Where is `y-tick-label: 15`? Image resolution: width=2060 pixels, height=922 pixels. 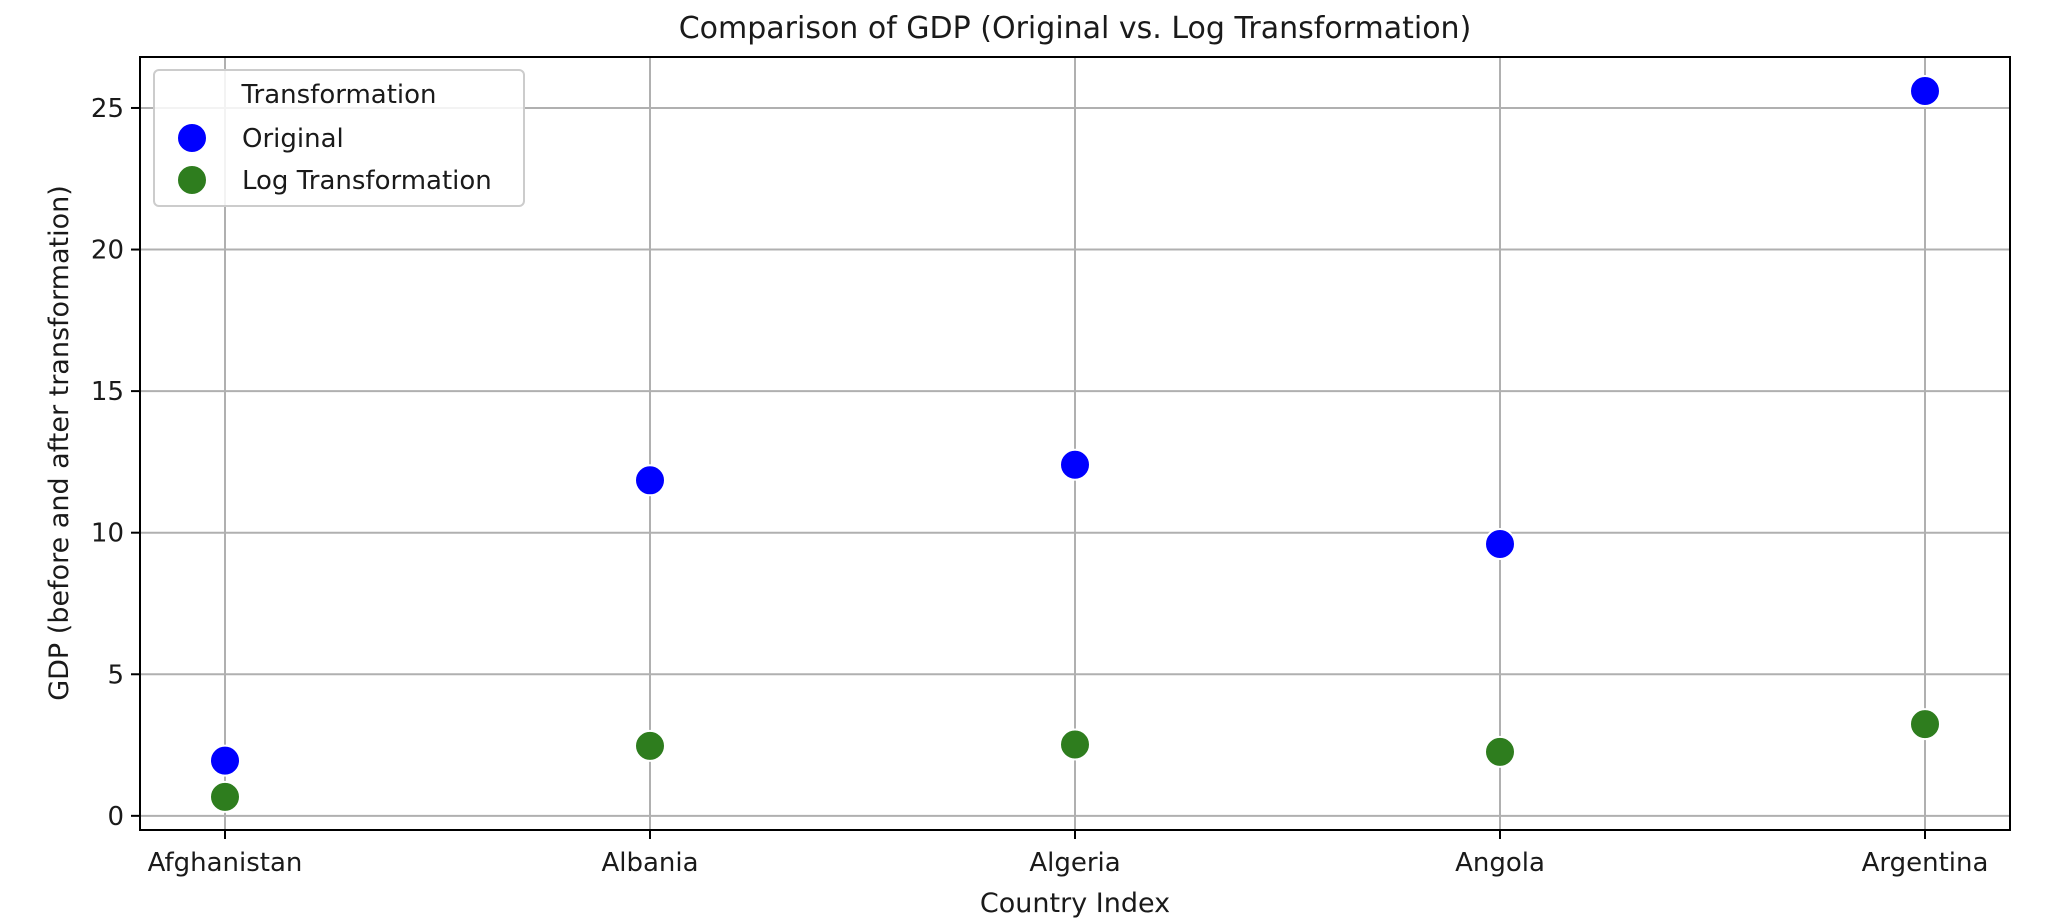
y-tick-label: 15 is located at coordinates (107, 392).